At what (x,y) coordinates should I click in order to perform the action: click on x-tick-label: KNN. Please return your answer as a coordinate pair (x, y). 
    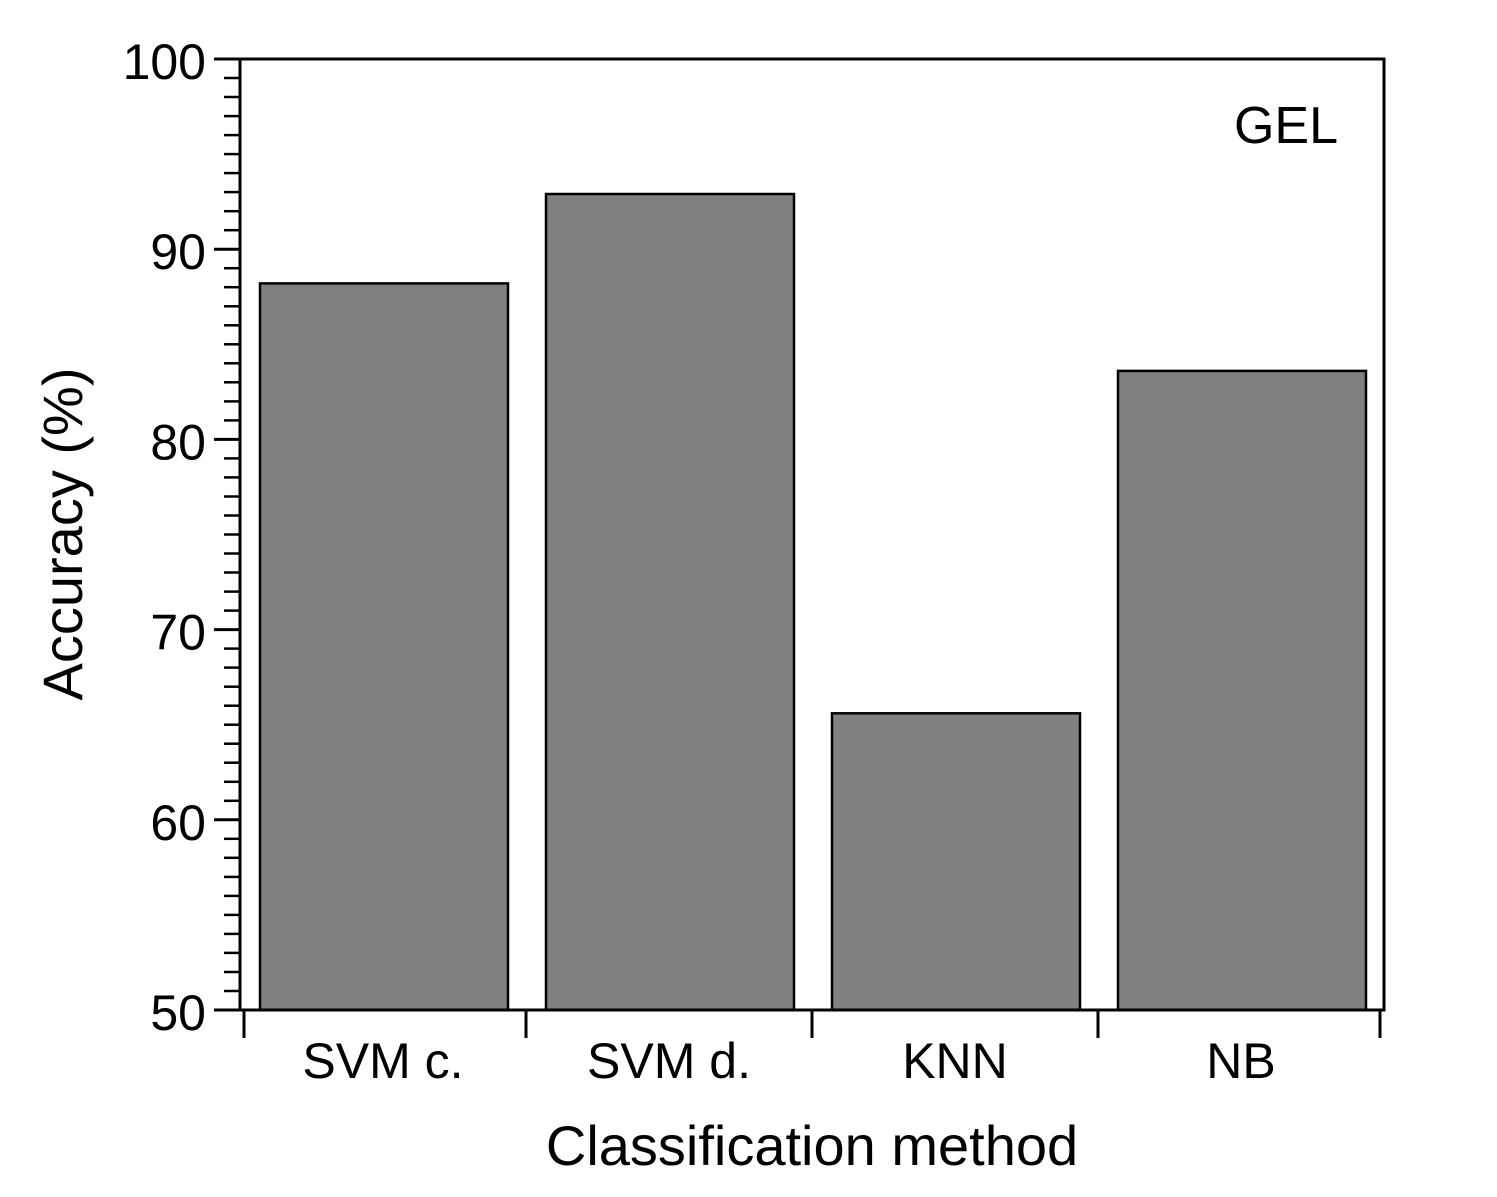
    Looking at the image, I should click on (955, 1061).